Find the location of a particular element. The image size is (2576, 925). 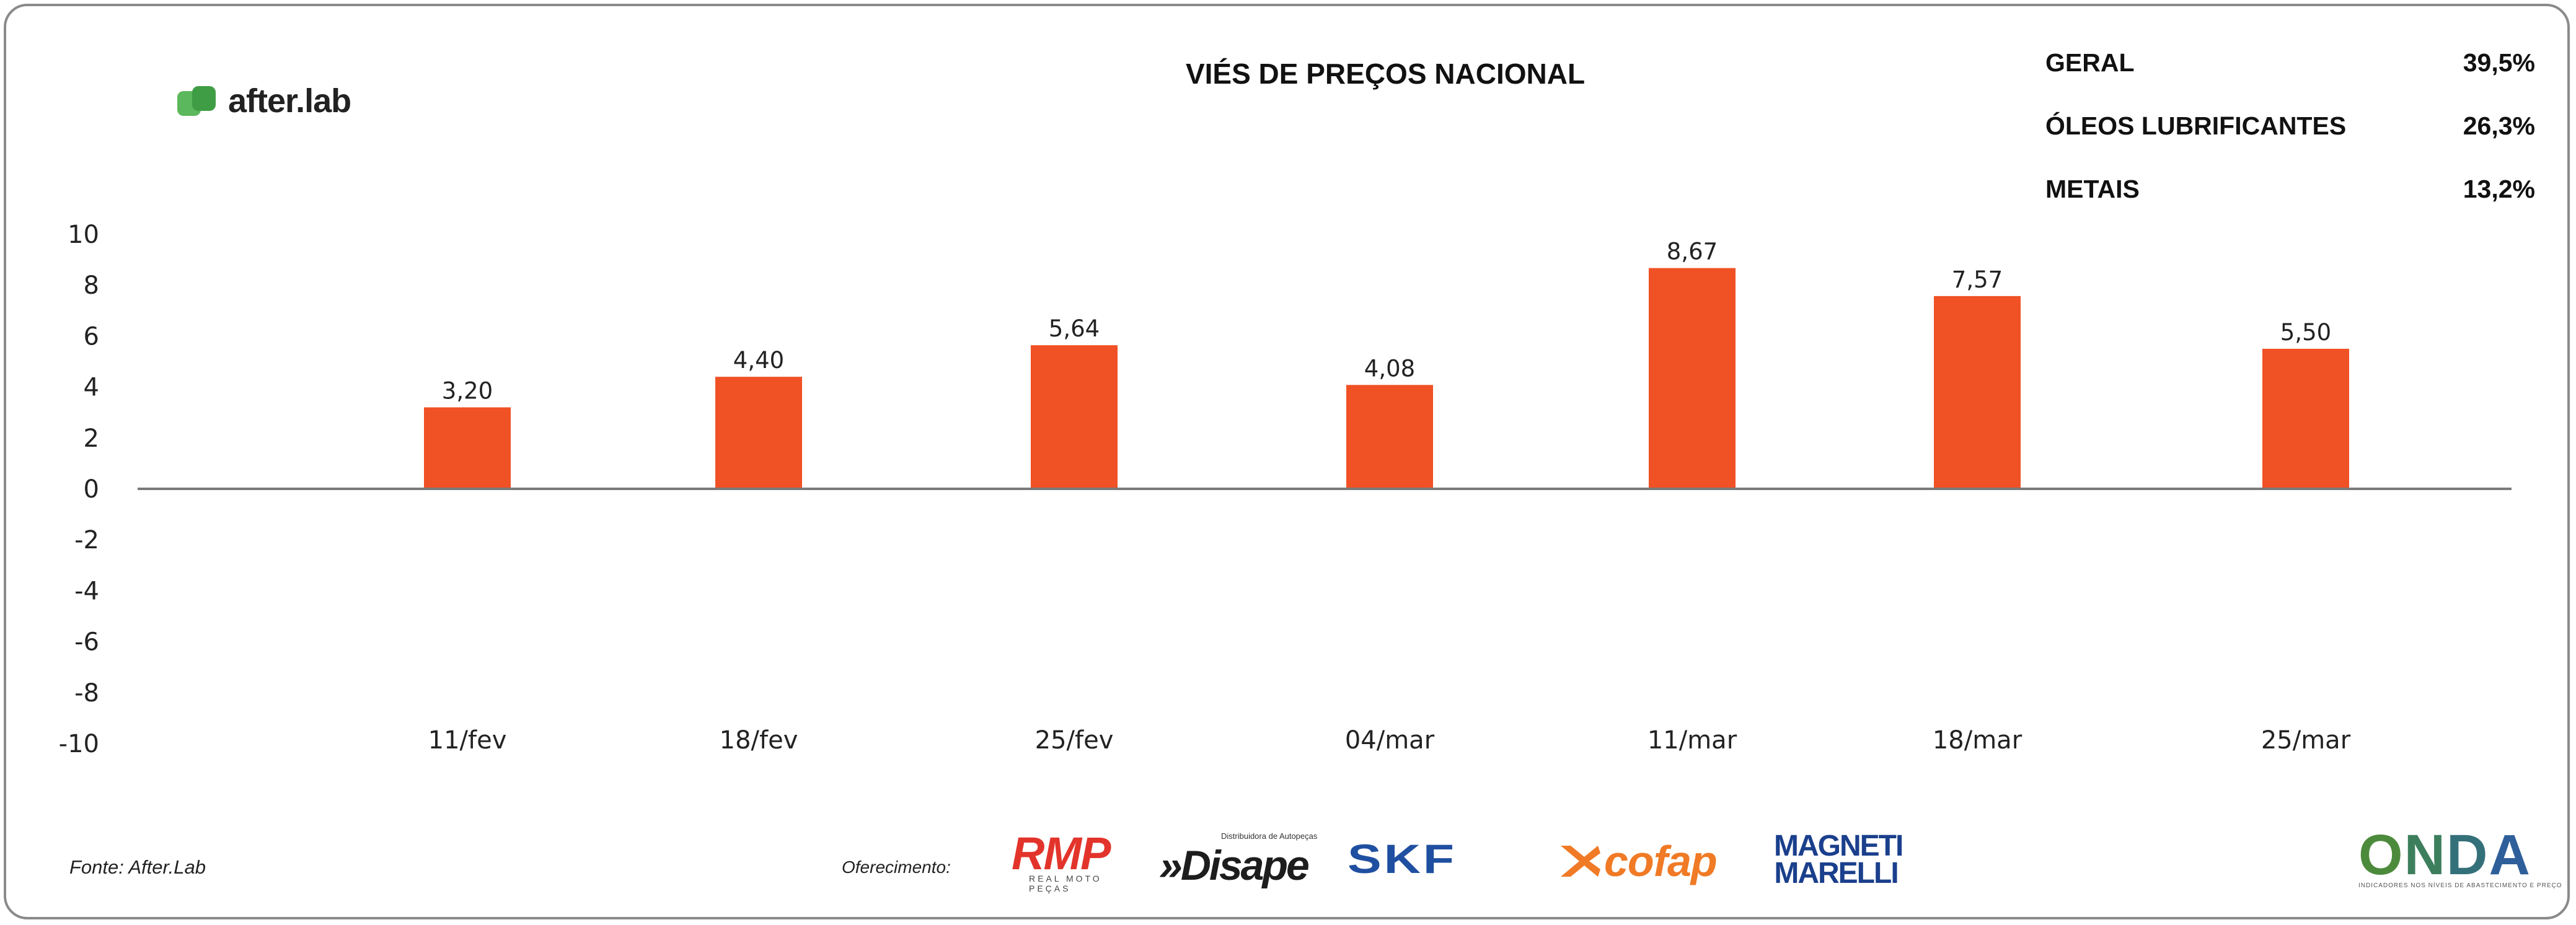

x-tick-label: 25/fev is located at coordinates (1074, 740).